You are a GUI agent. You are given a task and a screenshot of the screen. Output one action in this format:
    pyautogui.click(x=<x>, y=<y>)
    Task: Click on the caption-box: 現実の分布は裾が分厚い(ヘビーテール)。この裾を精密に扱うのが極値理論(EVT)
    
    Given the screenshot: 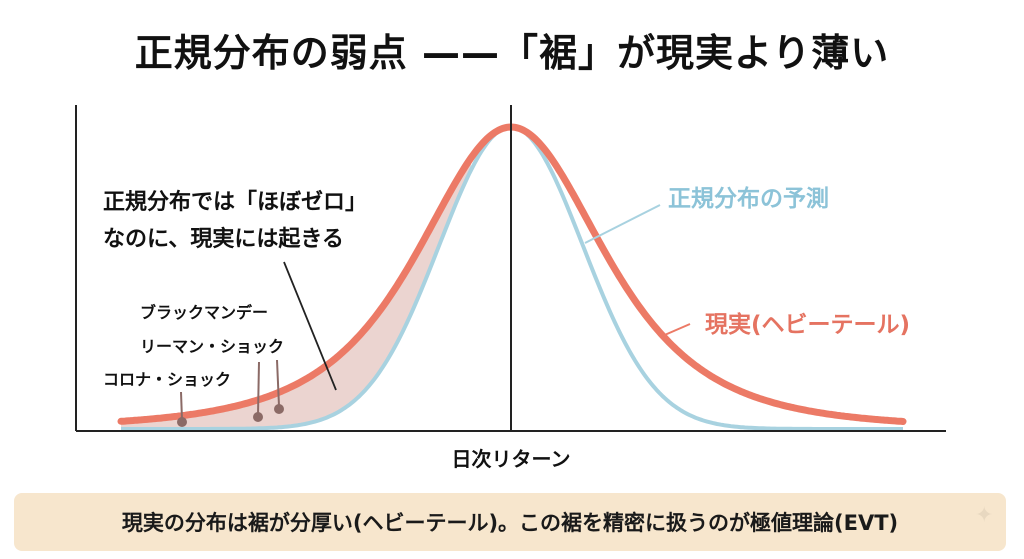 What is the action you would take?
    pyautogui.click(x=510, y=522)
    